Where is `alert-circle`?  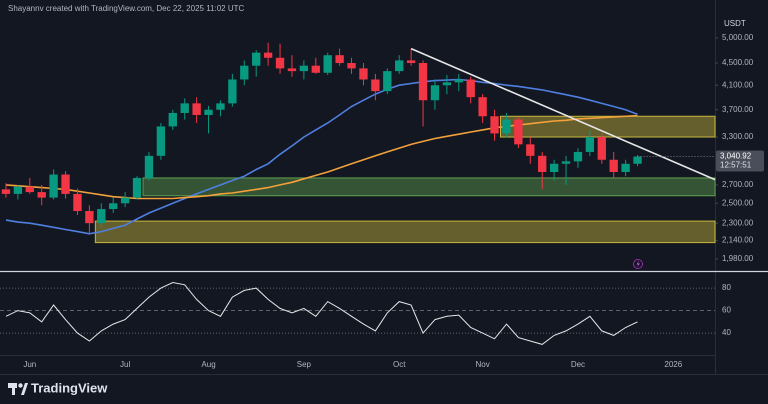 alert-circle is located at coordinates (638, 264).